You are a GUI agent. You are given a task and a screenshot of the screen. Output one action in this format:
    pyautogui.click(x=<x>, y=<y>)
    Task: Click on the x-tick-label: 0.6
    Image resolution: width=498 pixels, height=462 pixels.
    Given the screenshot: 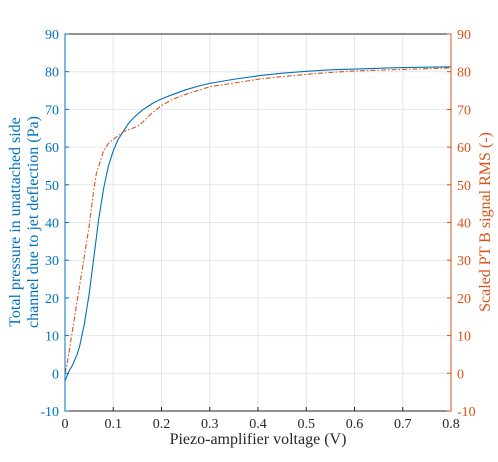 What is the action you would take?
    pyautogui.click(x=355, y=424)
    